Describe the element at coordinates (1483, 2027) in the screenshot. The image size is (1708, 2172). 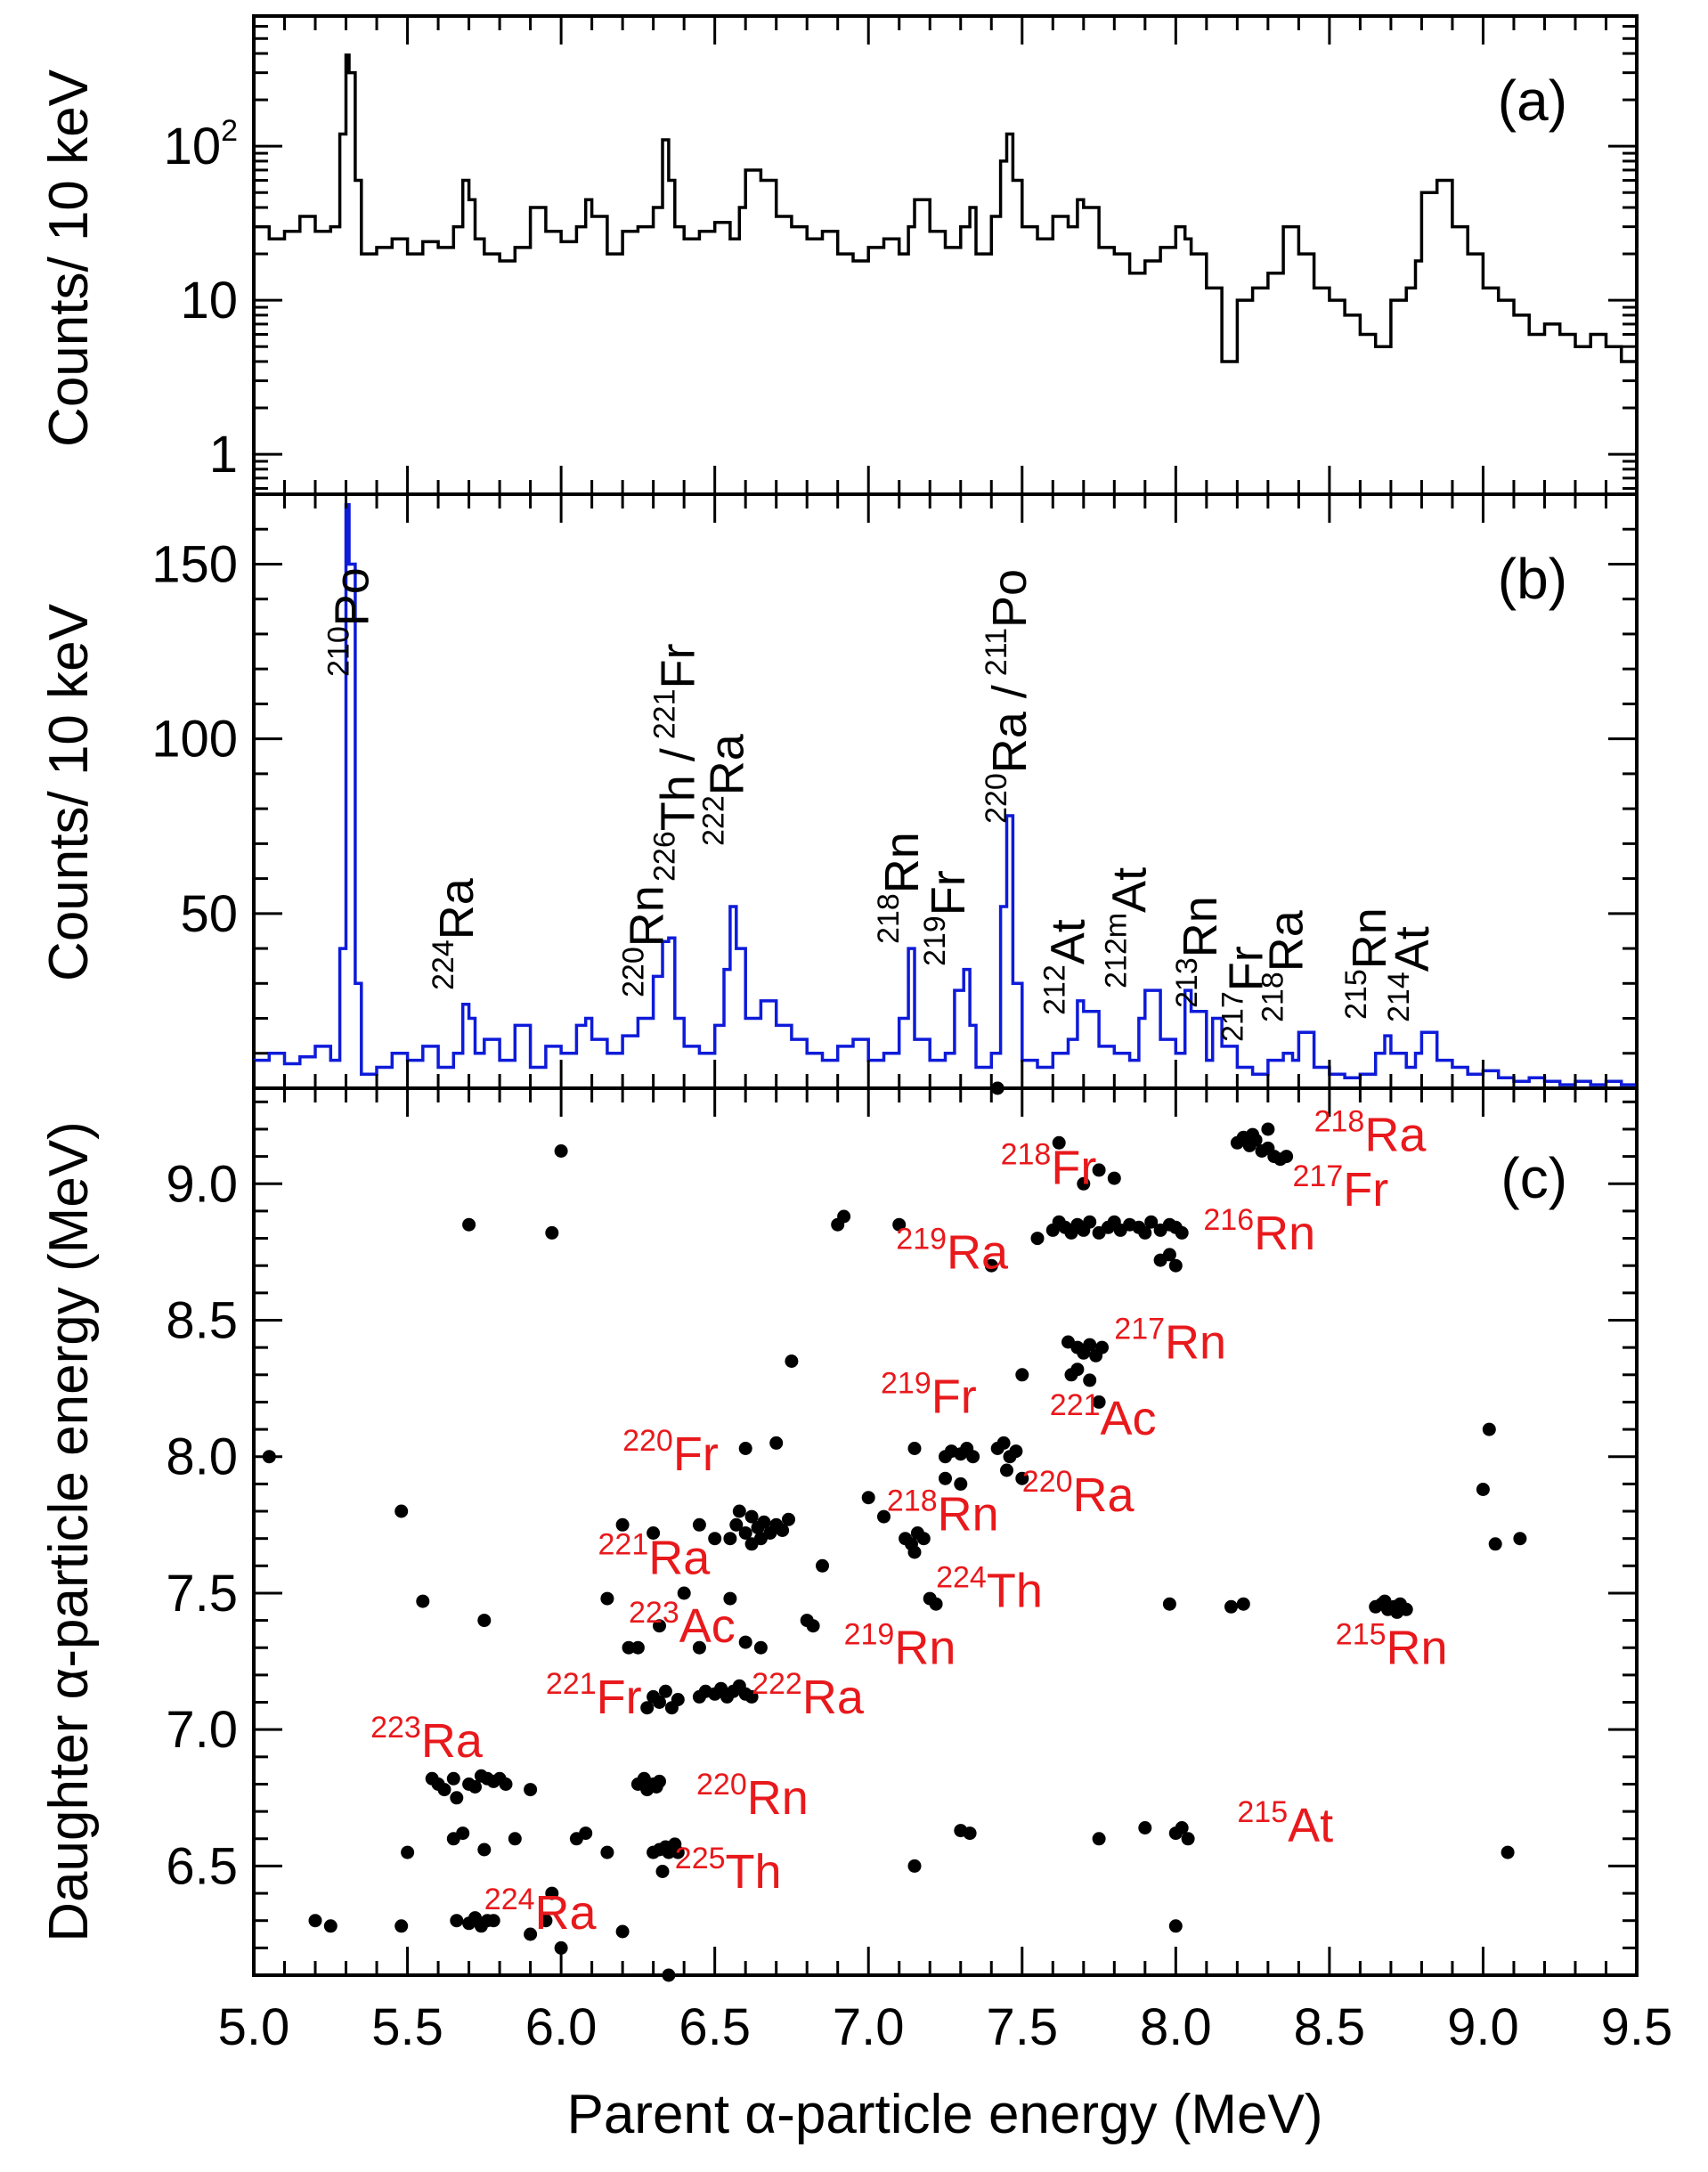
I see `x-tick-label: 9.0` at that location.